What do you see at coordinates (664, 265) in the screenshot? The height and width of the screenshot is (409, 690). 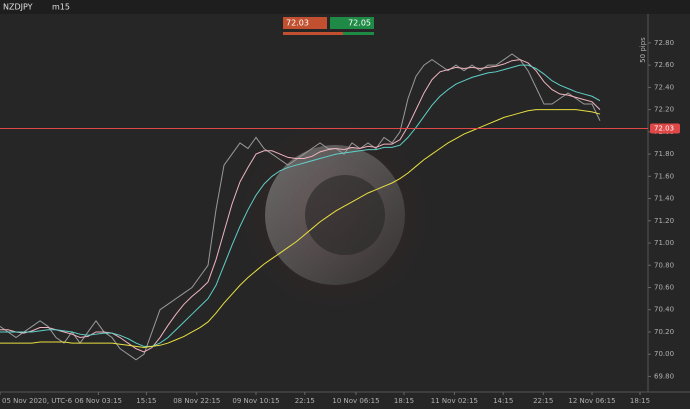 I see `y-tick-label: 70.80` at bounding box center [664, 265].